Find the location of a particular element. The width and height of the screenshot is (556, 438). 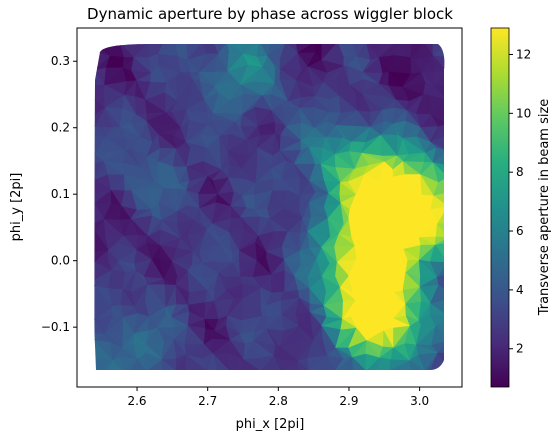

y-tick-label: 0.0 is located at coordinates (60, 261).